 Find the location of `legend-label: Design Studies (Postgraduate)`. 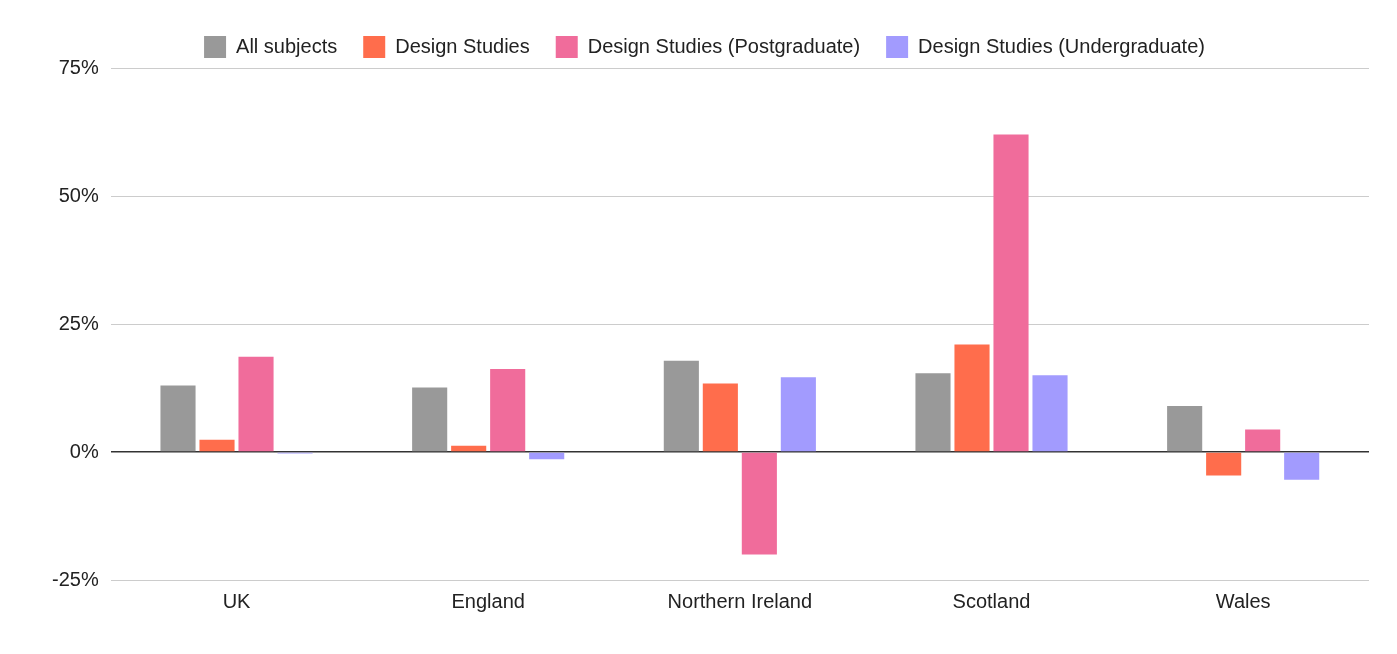

legend-label: Design Studies (Postgraduate) is located at coordinates (724, 45).